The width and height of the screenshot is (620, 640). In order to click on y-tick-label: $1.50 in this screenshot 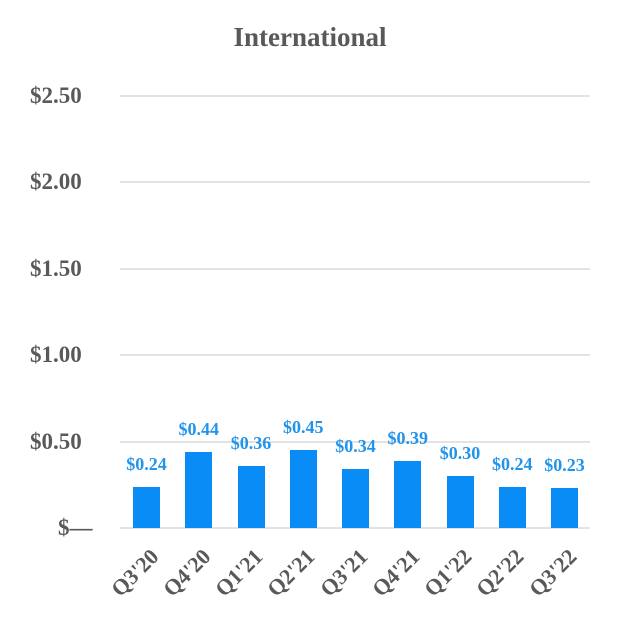, I will do `click(56, 268)`.